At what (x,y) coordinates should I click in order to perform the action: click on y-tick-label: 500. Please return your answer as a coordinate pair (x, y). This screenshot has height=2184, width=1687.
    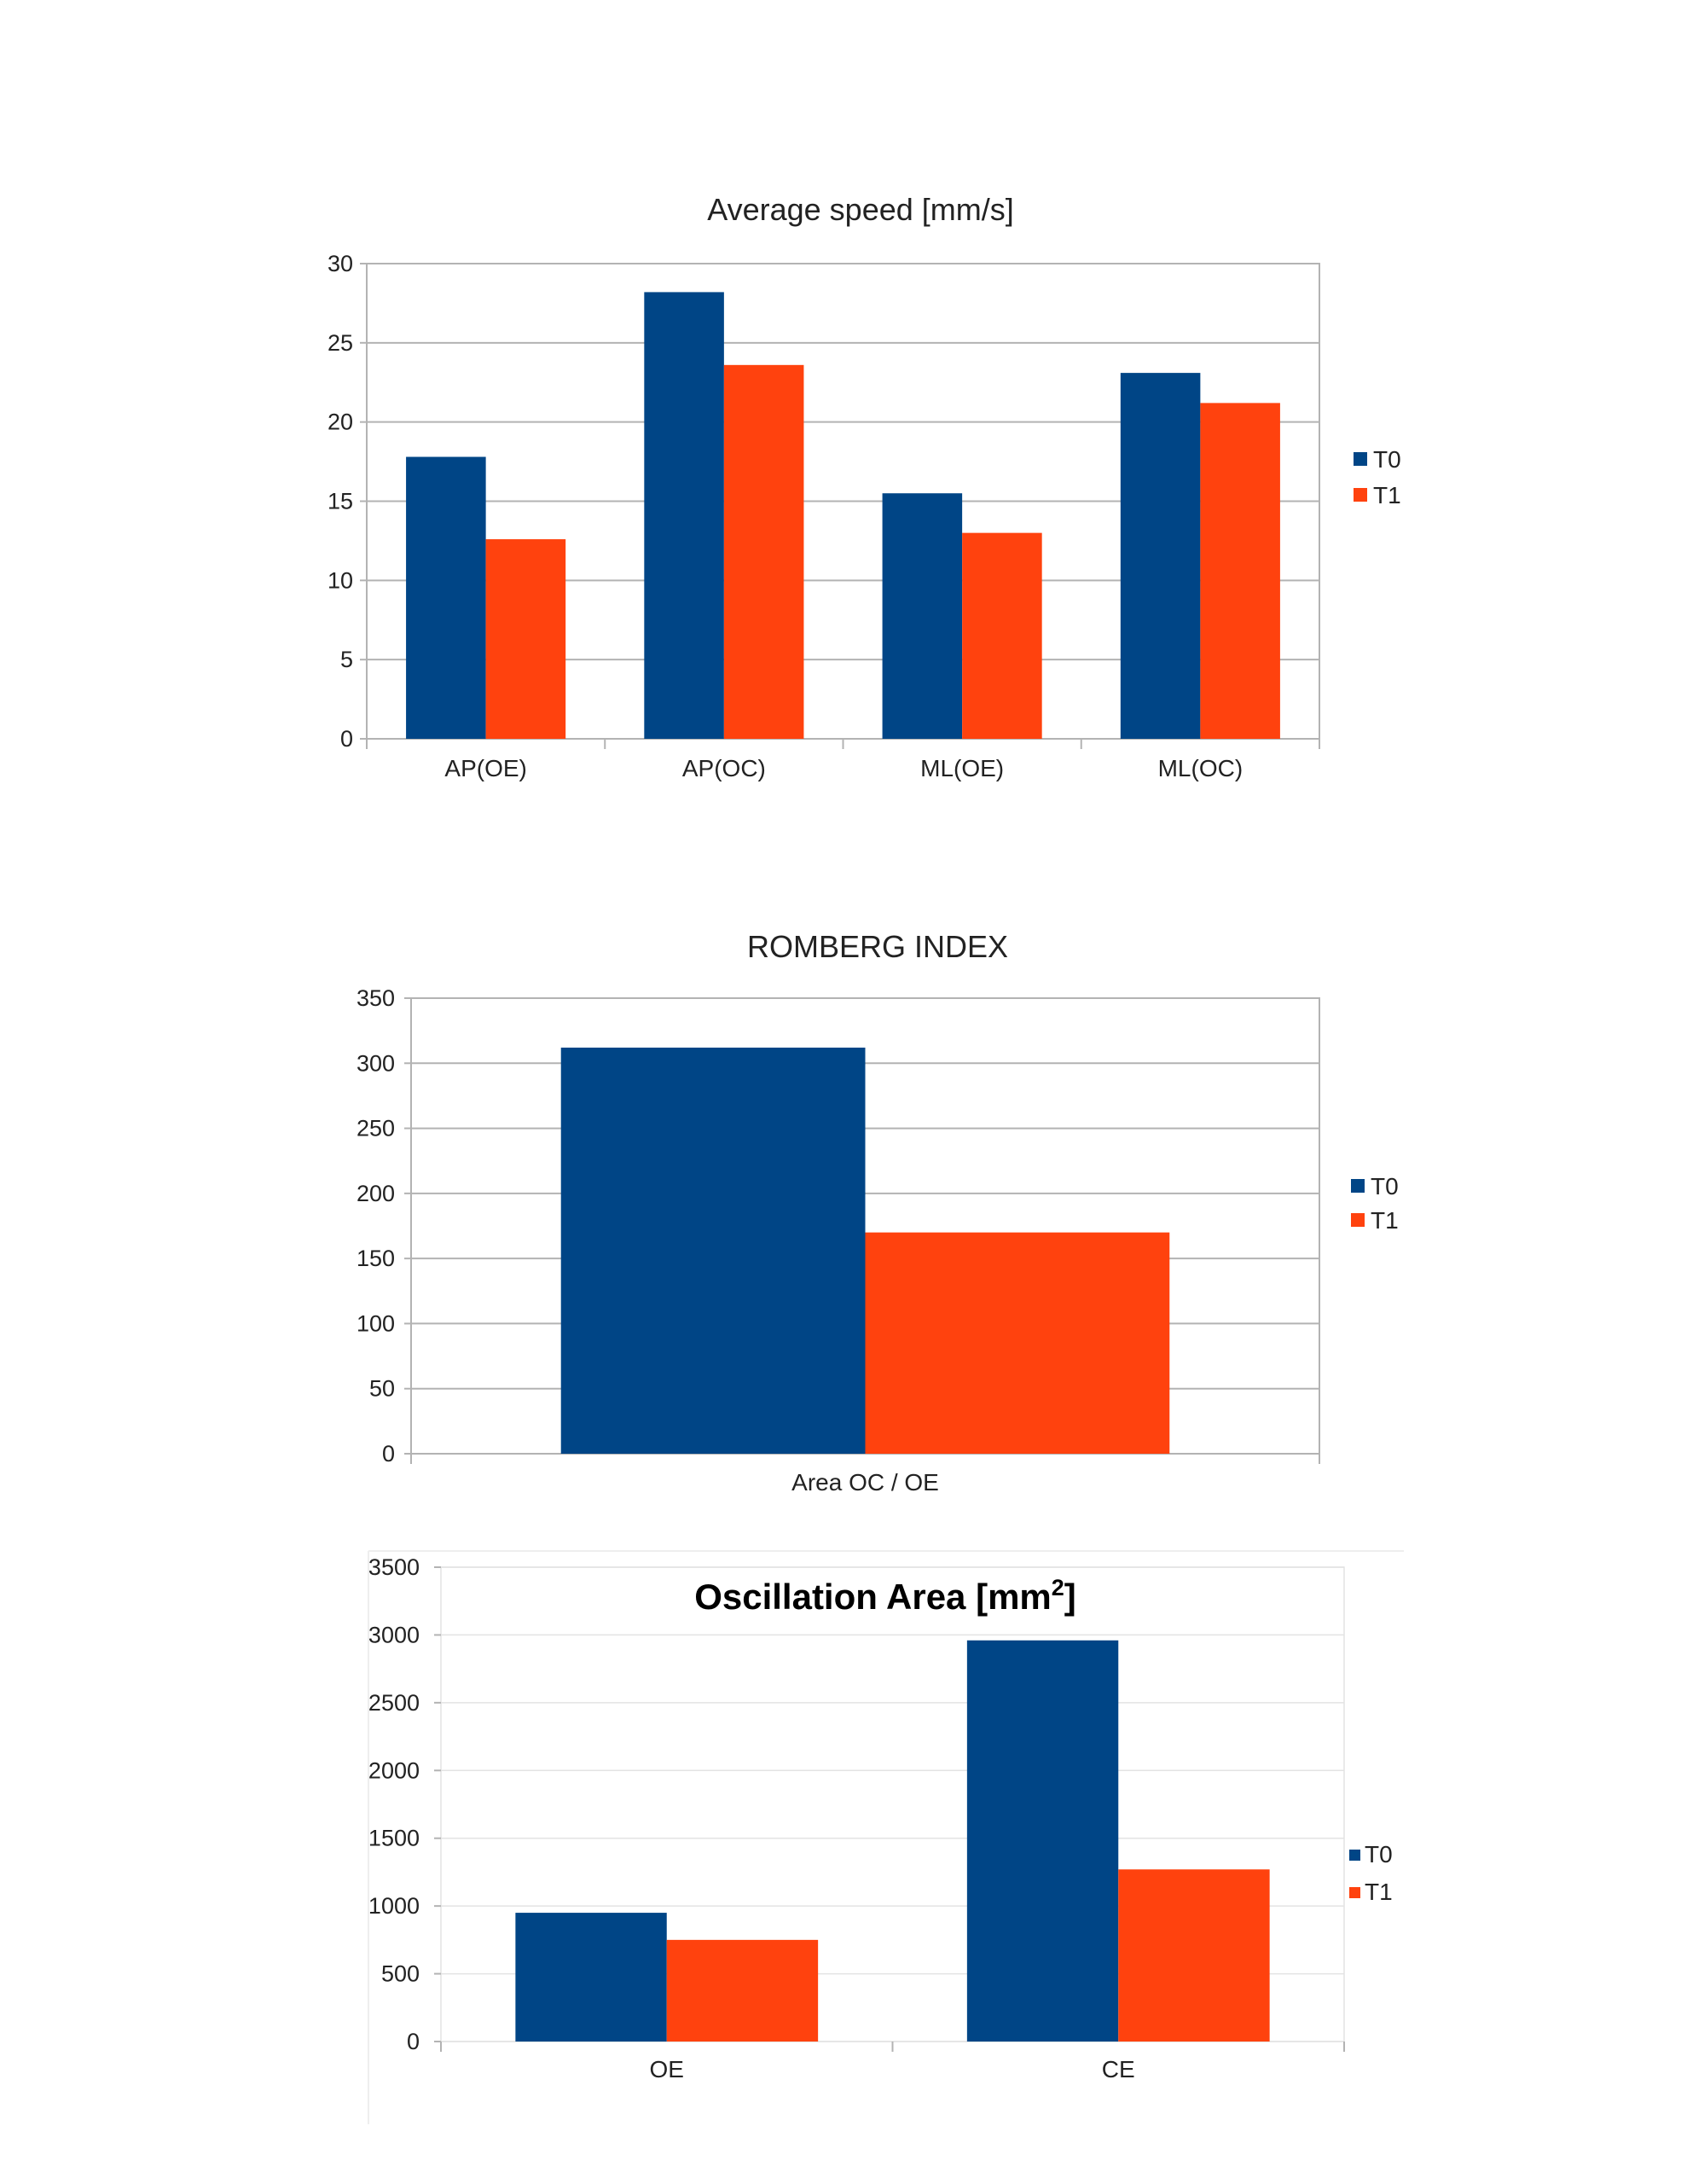
    Looking at the image, I should click on (401, 1974).